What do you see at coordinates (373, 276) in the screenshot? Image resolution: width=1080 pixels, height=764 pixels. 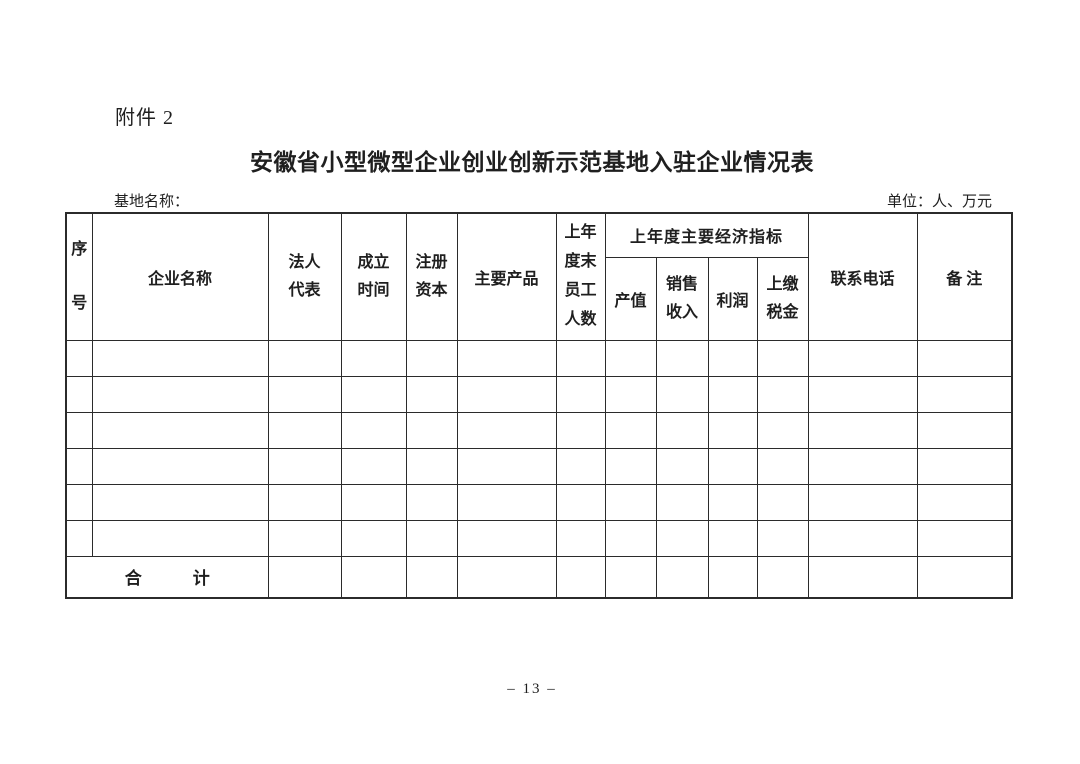 I see `col-header-founded: 成立 时间` at bounding box center [373, 276].